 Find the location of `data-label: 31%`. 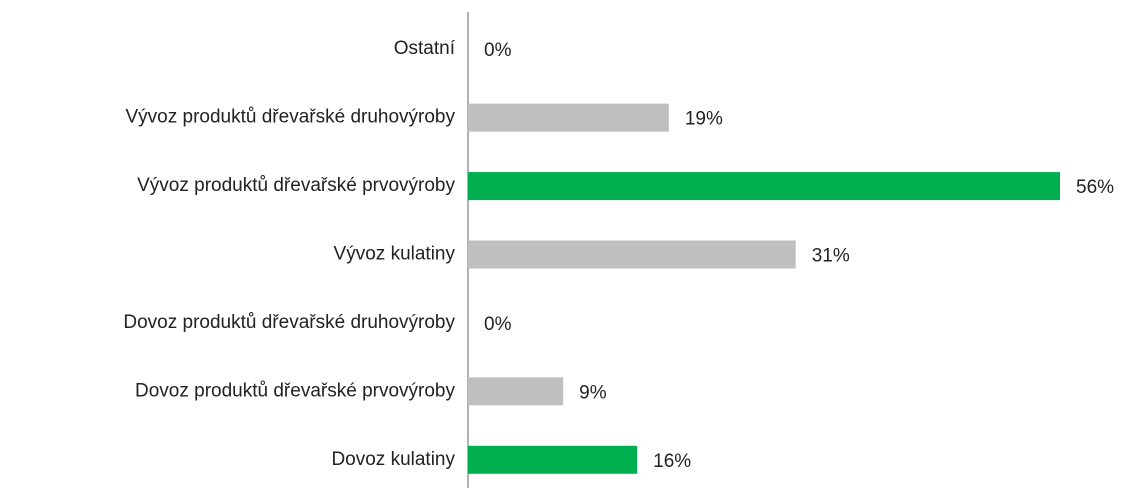

data-label: 31% is located at coordinates (831, 256).